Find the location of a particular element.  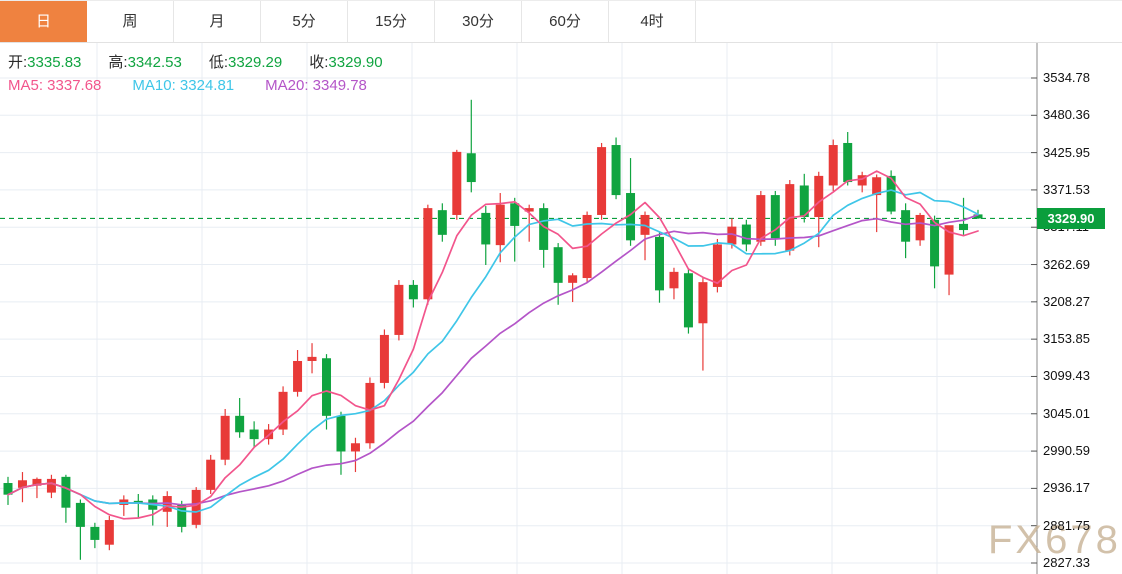

axis-tick-label: 2881.75 is located at coordinates (1066, 525).